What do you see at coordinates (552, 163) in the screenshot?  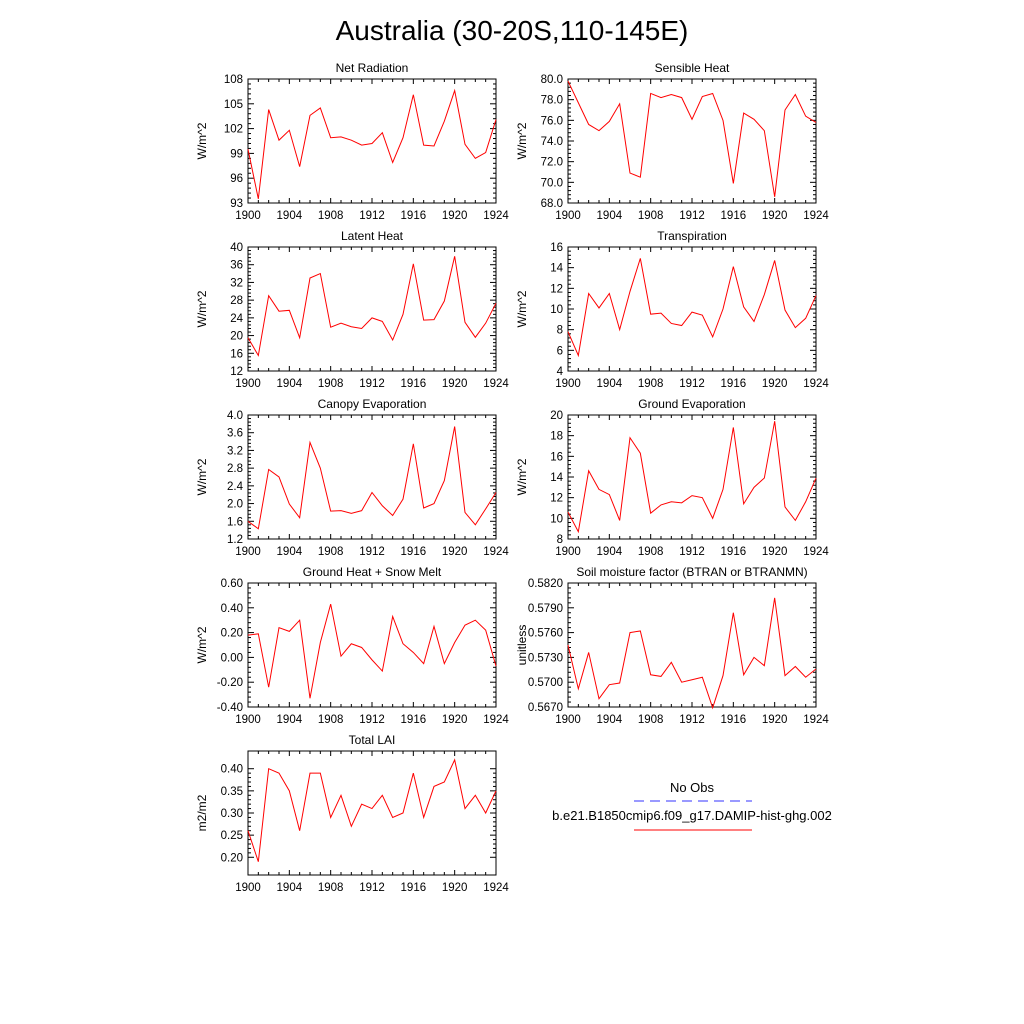 I see `y-tick-label: 72.0` at bounding box center [552, 163].